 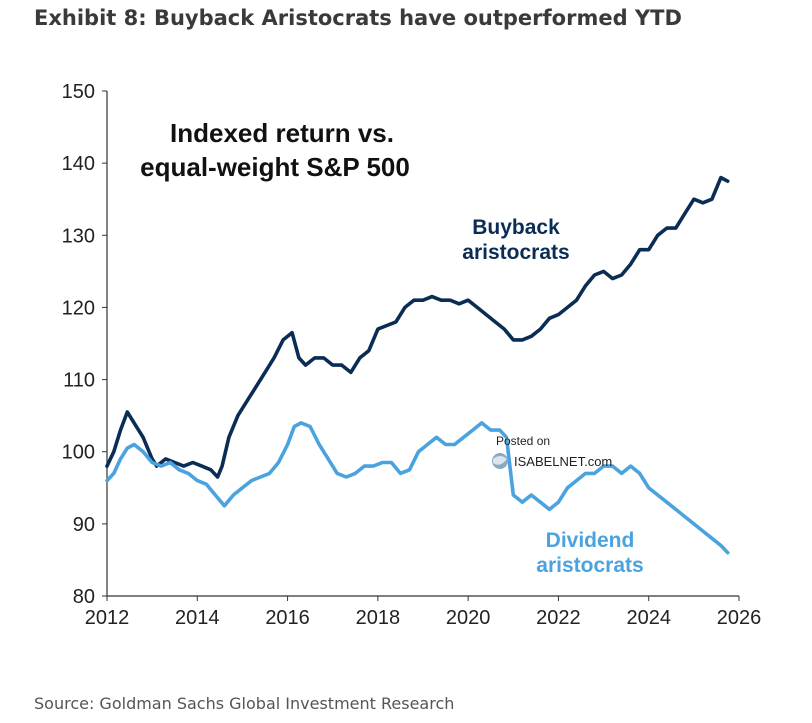 What do you see at coordinates (282, 133) in the screenshot?
I see `inset-title-line1: Indexed return vs.` at bounding box center [282, 133].